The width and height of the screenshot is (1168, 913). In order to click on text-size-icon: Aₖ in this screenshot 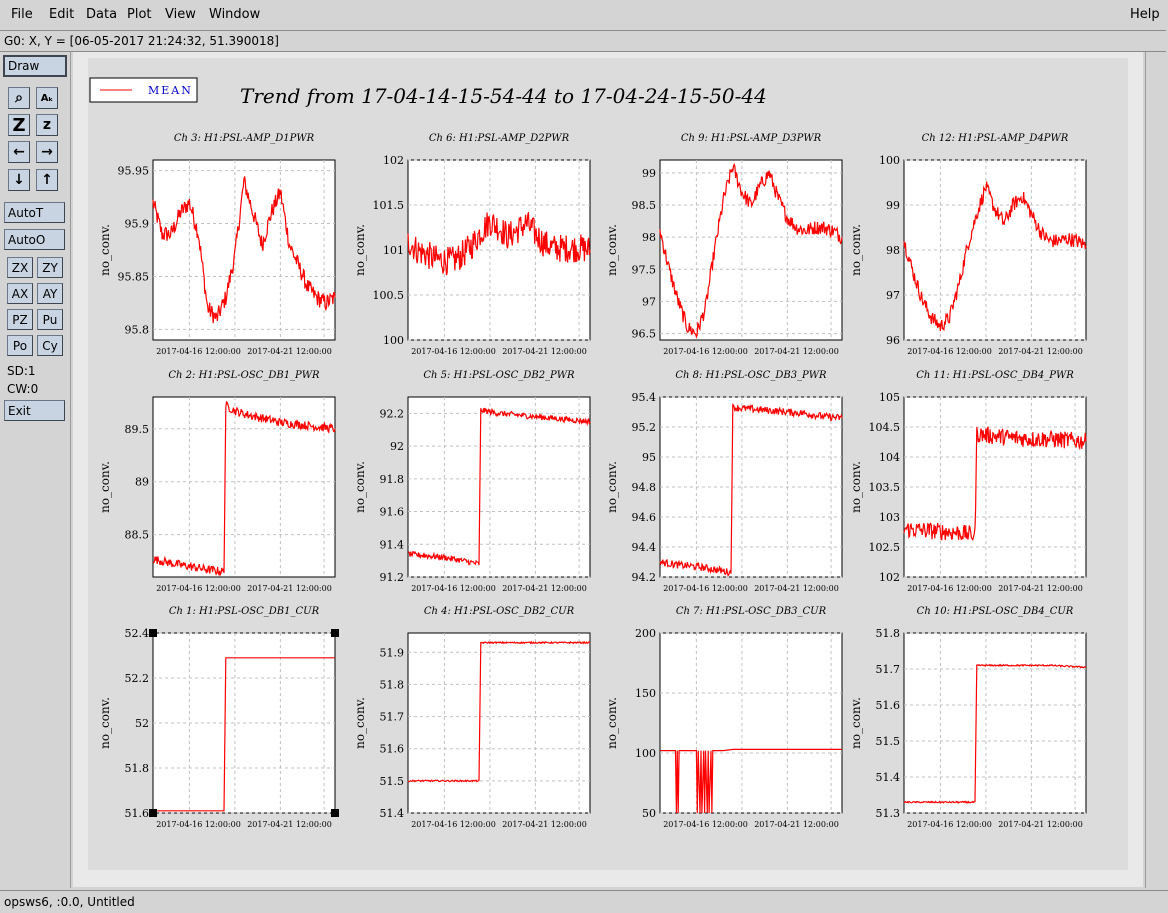, I will do `click(47, 98)`.